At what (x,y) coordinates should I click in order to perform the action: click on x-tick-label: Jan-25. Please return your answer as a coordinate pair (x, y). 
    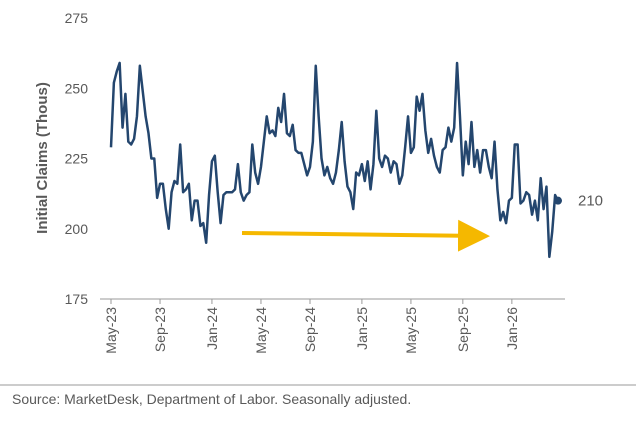
    Looking at the image, I should click on (362, 328).